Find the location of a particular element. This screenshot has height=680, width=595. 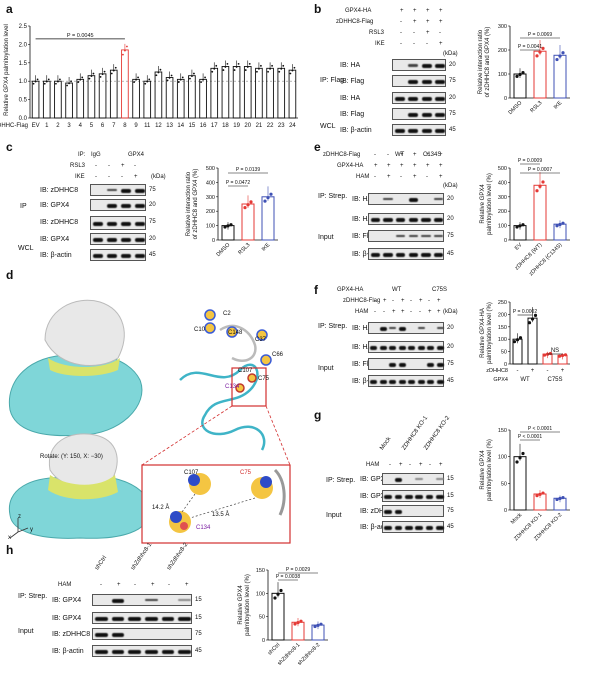

x-tick-label: 13 is located at coordinates (169, 126).